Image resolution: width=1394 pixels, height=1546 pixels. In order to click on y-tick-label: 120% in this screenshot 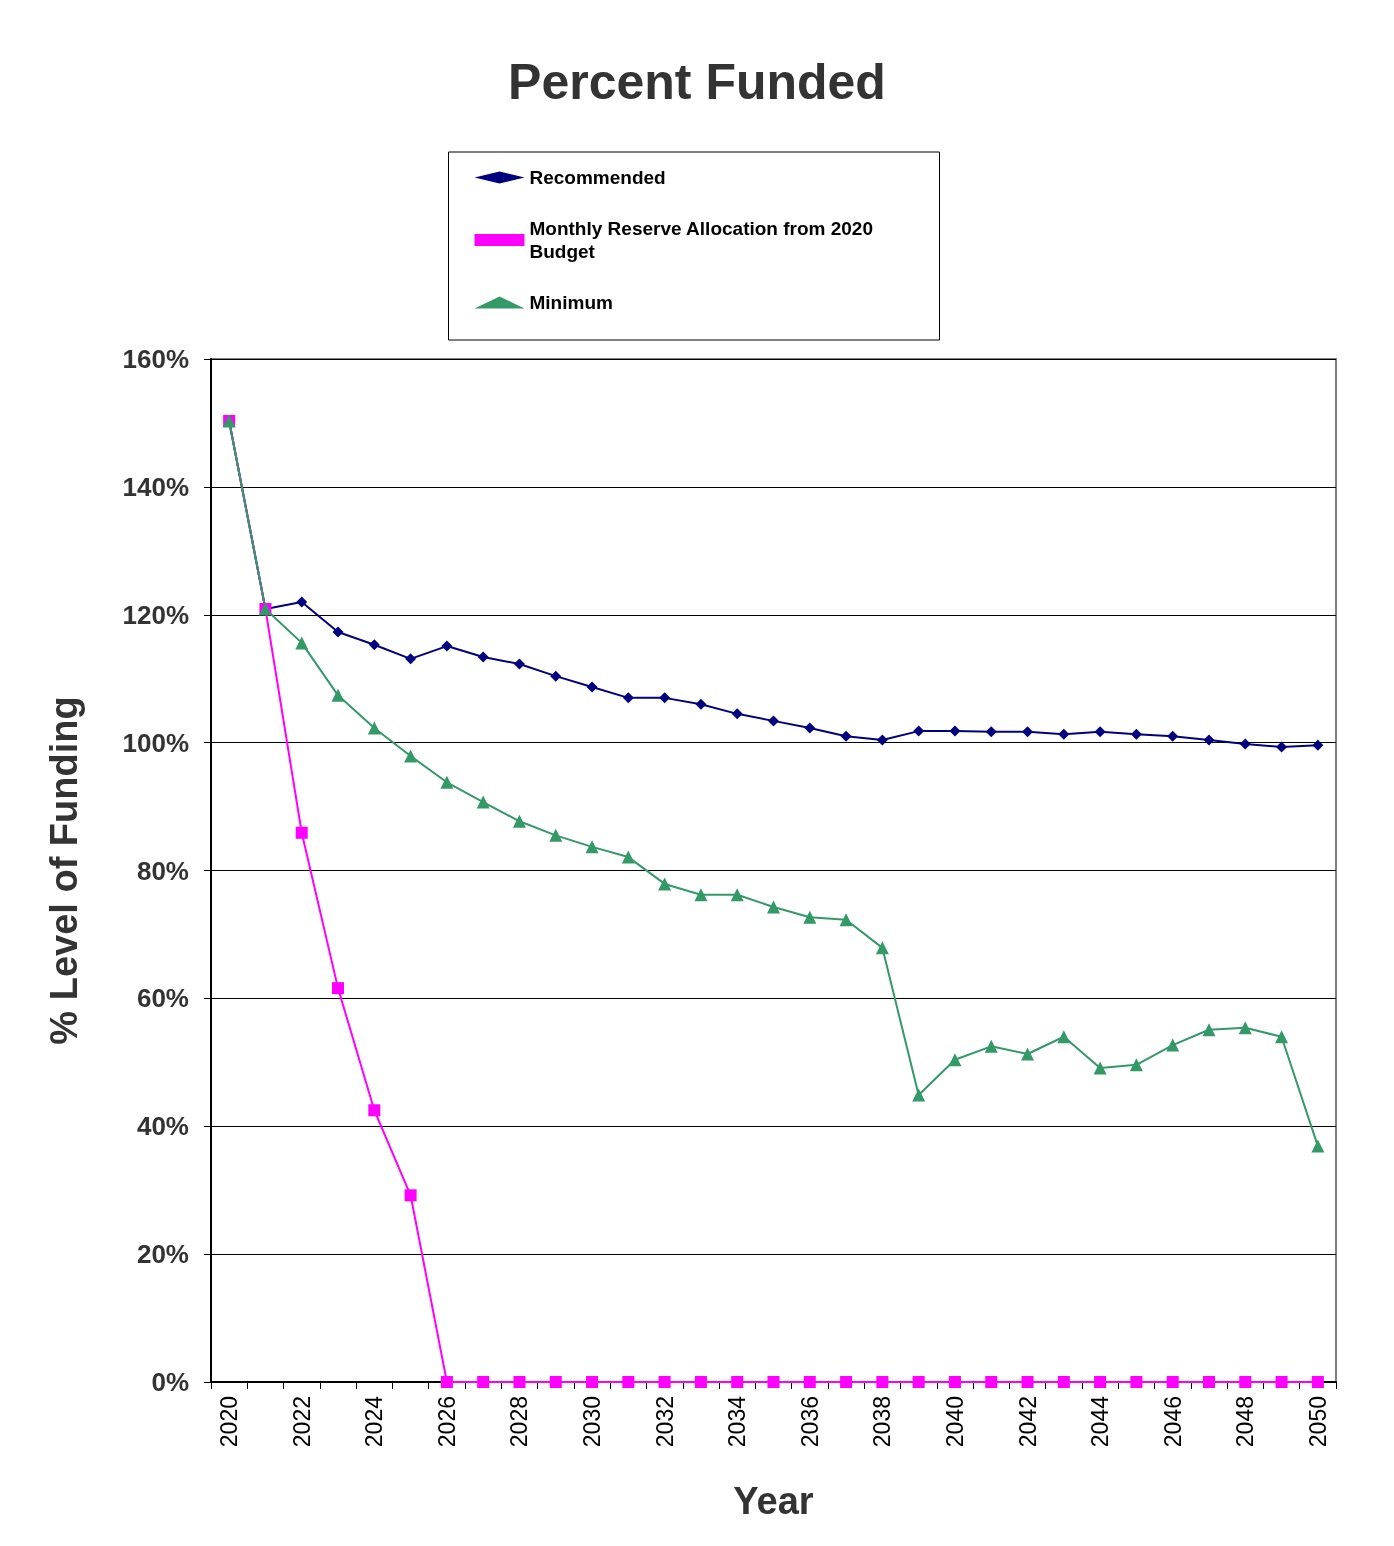, I will do `click(155, 614)`.